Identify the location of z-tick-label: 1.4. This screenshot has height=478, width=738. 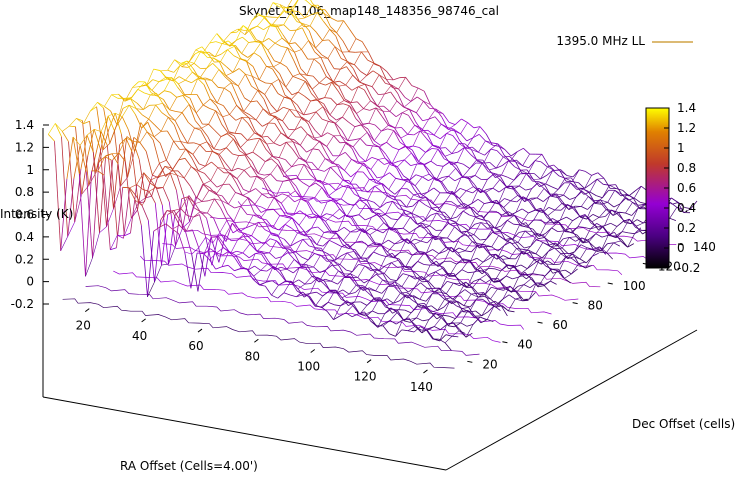
(24, 125).